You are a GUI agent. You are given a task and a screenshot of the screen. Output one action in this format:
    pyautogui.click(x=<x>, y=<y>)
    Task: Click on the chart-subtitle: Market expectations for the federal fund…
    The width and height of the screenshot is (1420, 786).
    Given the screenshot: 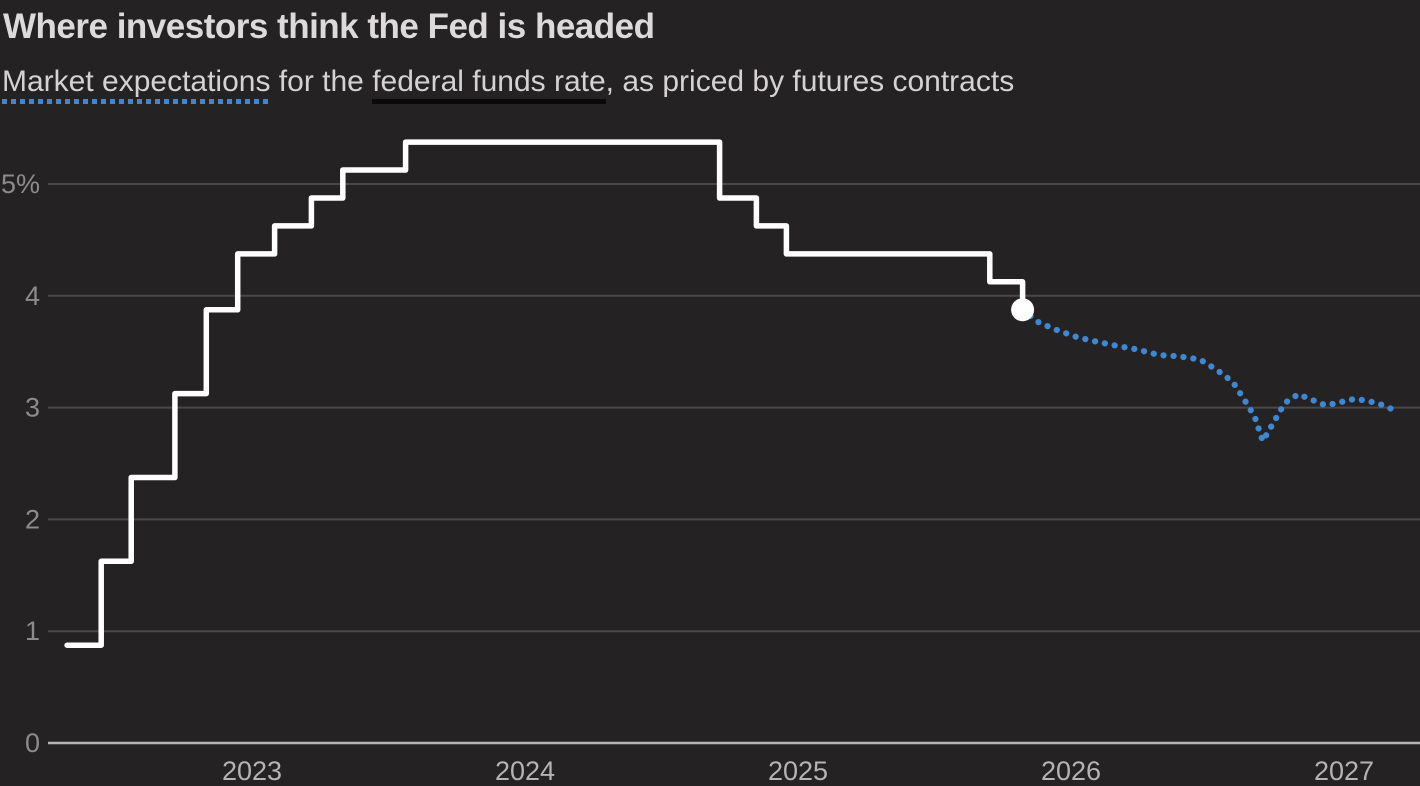 What is the action you would take?
    pyautogui.click(x=508, y=84)
    